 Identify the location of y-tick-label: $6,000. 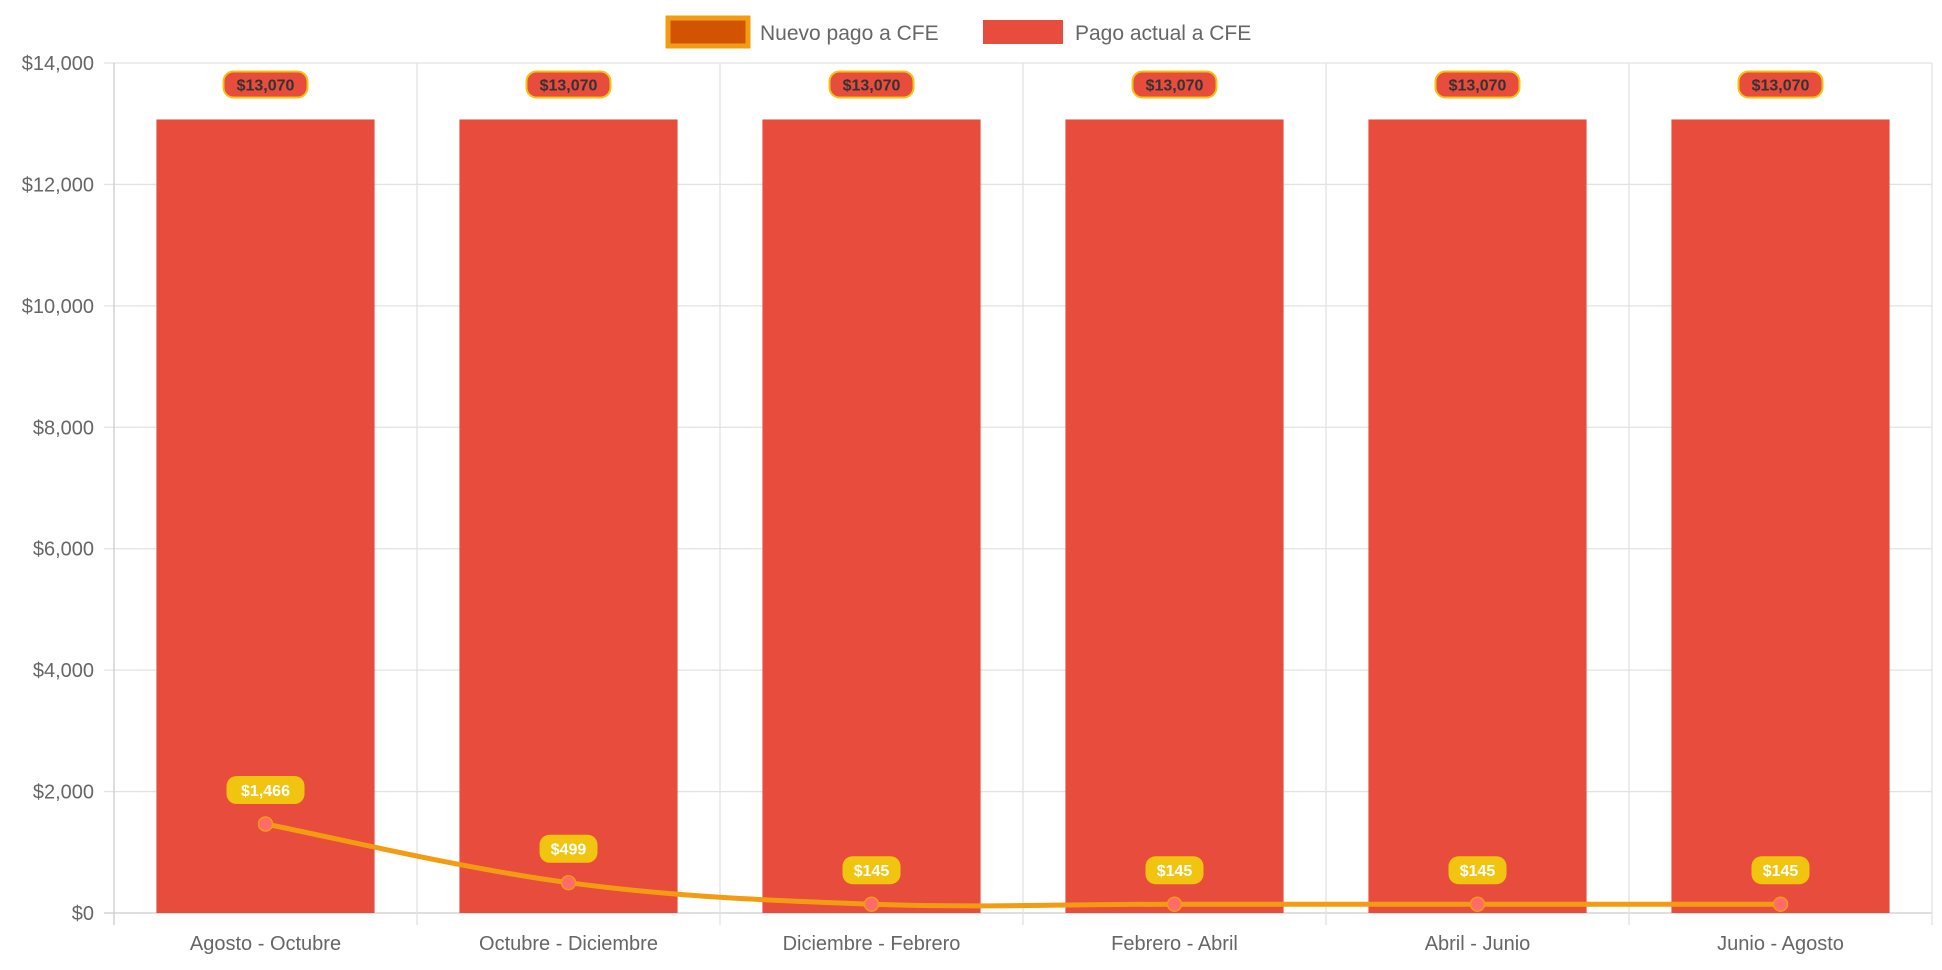
(63, 550).